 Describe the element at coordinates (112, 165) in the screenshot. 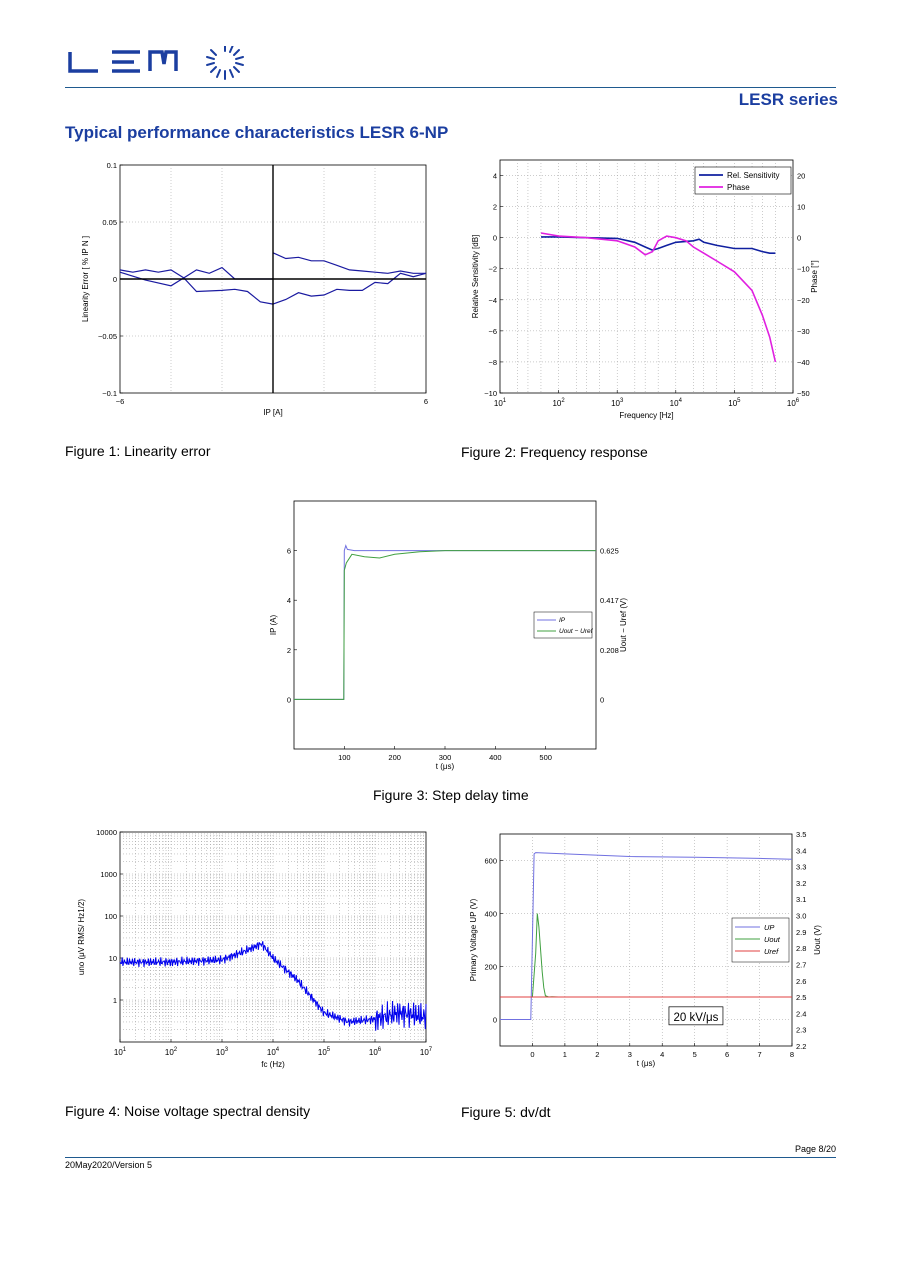

I see `y-tick-label: 0.1` at that location.